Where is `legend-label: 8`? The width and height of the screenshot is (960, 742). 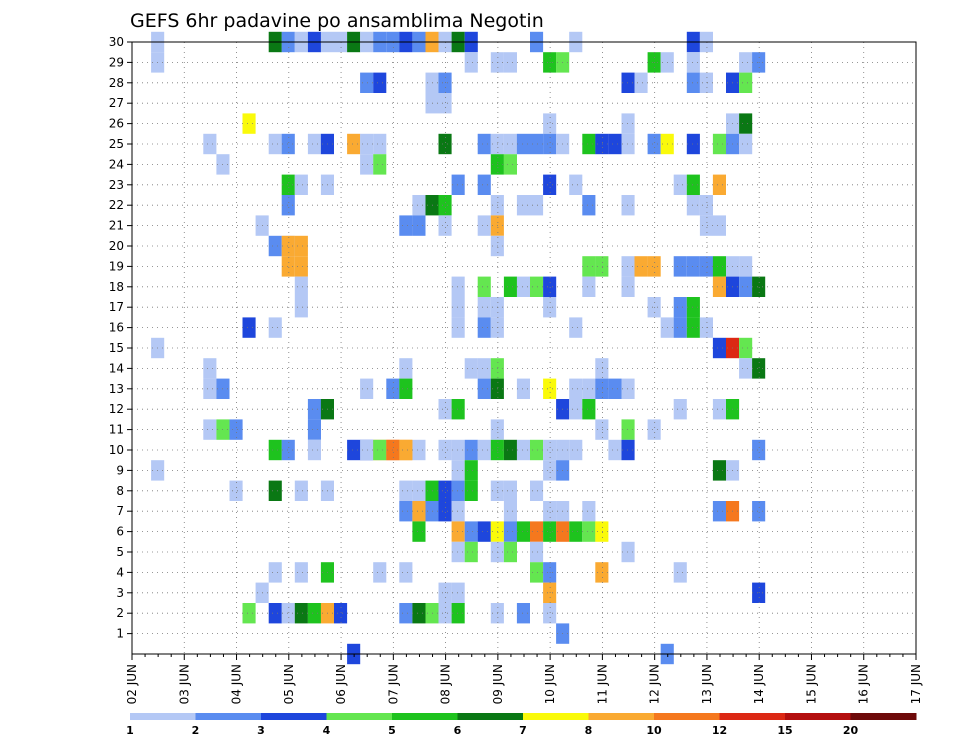
legend-label: 8 is located at coordinates (589, 730).